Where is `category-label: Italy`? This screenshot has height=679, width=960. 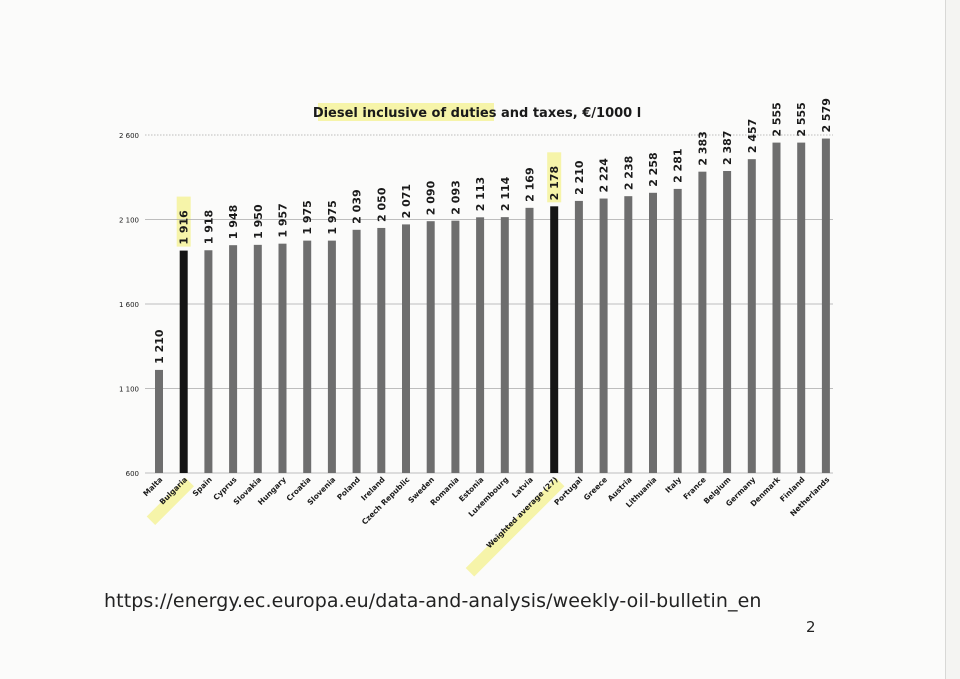
category-label: Italy is located at coordinates (673, 485).